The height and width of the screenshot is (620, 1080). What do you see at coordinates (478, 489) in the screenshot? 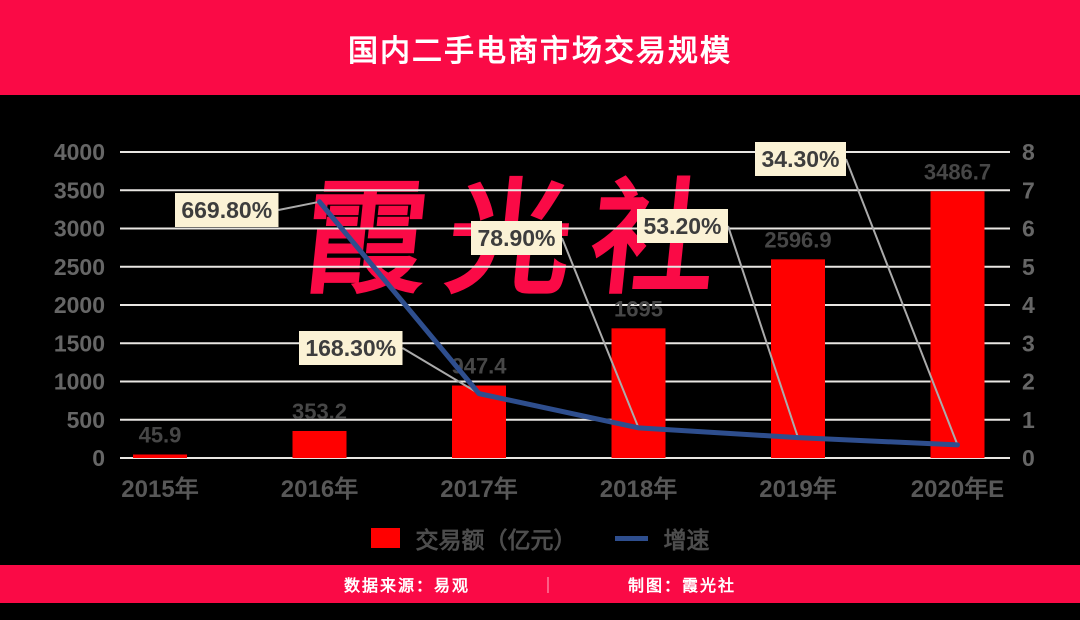
I see `category-label: 2017年` at bounding box center [478, 489].